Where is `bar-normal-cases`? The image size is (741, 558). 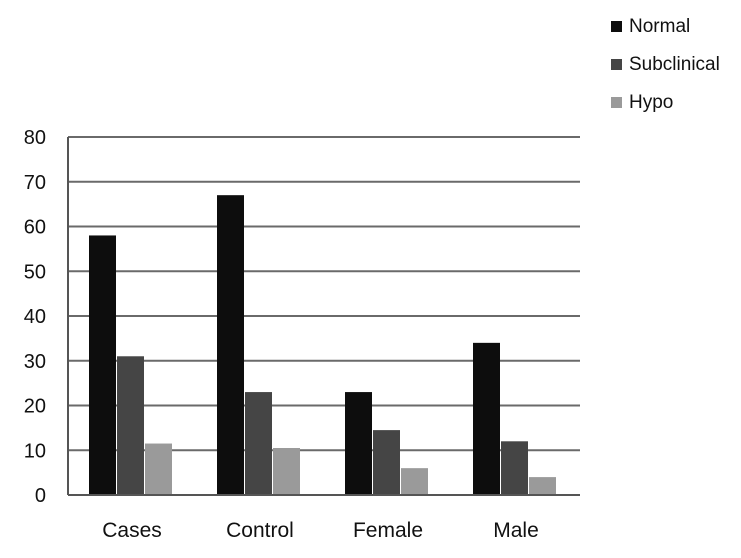
bar-normal-cases is located at coordinates (102, 365).